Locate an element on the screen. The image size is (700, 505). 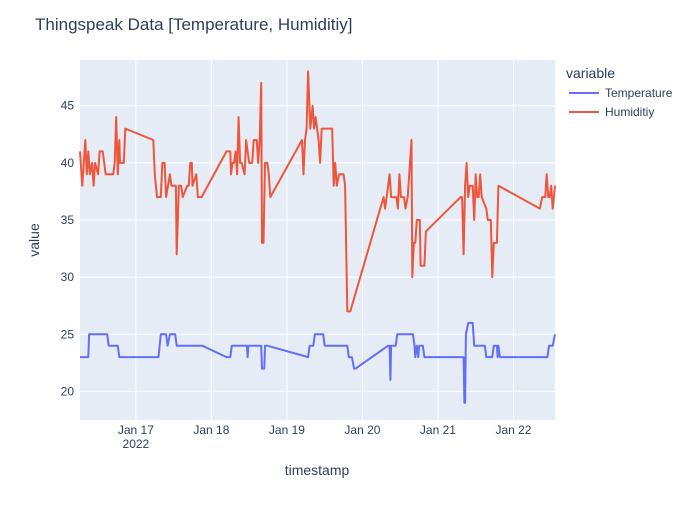
legend-label-temperature: Temperature is located at coordinates (639, 93).